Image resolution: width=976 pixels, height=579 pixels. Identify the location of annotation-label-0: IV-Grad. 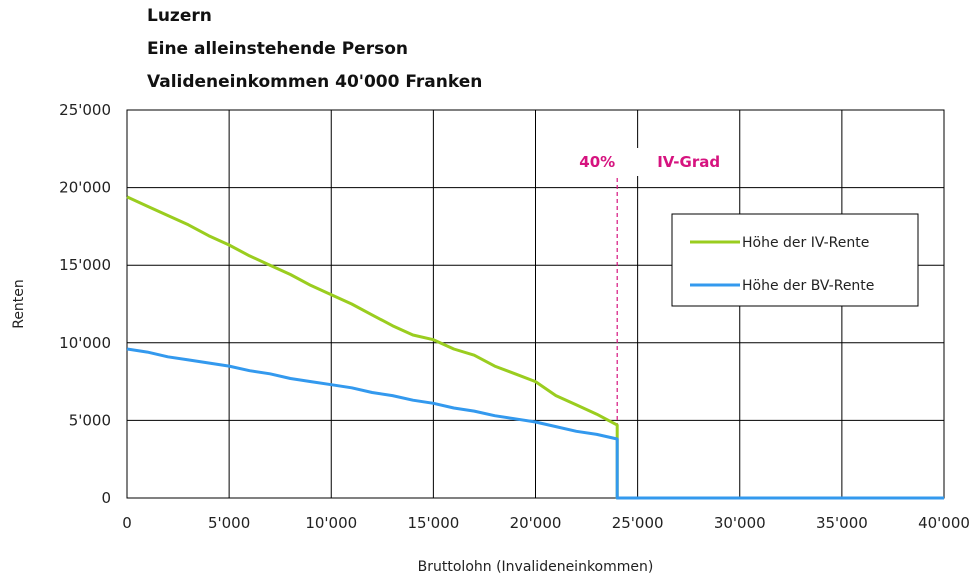
(688, 162).